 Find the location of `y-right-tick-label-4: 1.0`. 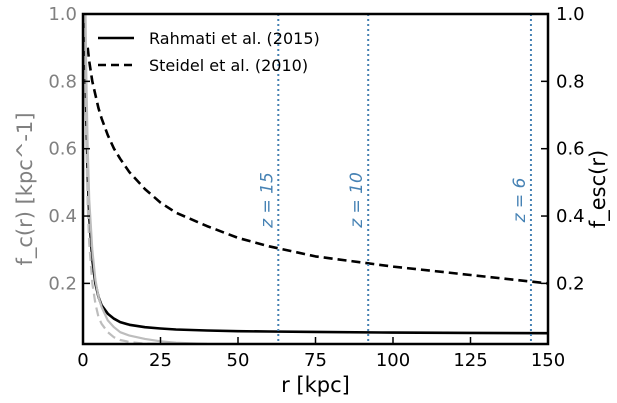

y-right-tick-label-4: 1.0 is located at coordinates (570, 14).